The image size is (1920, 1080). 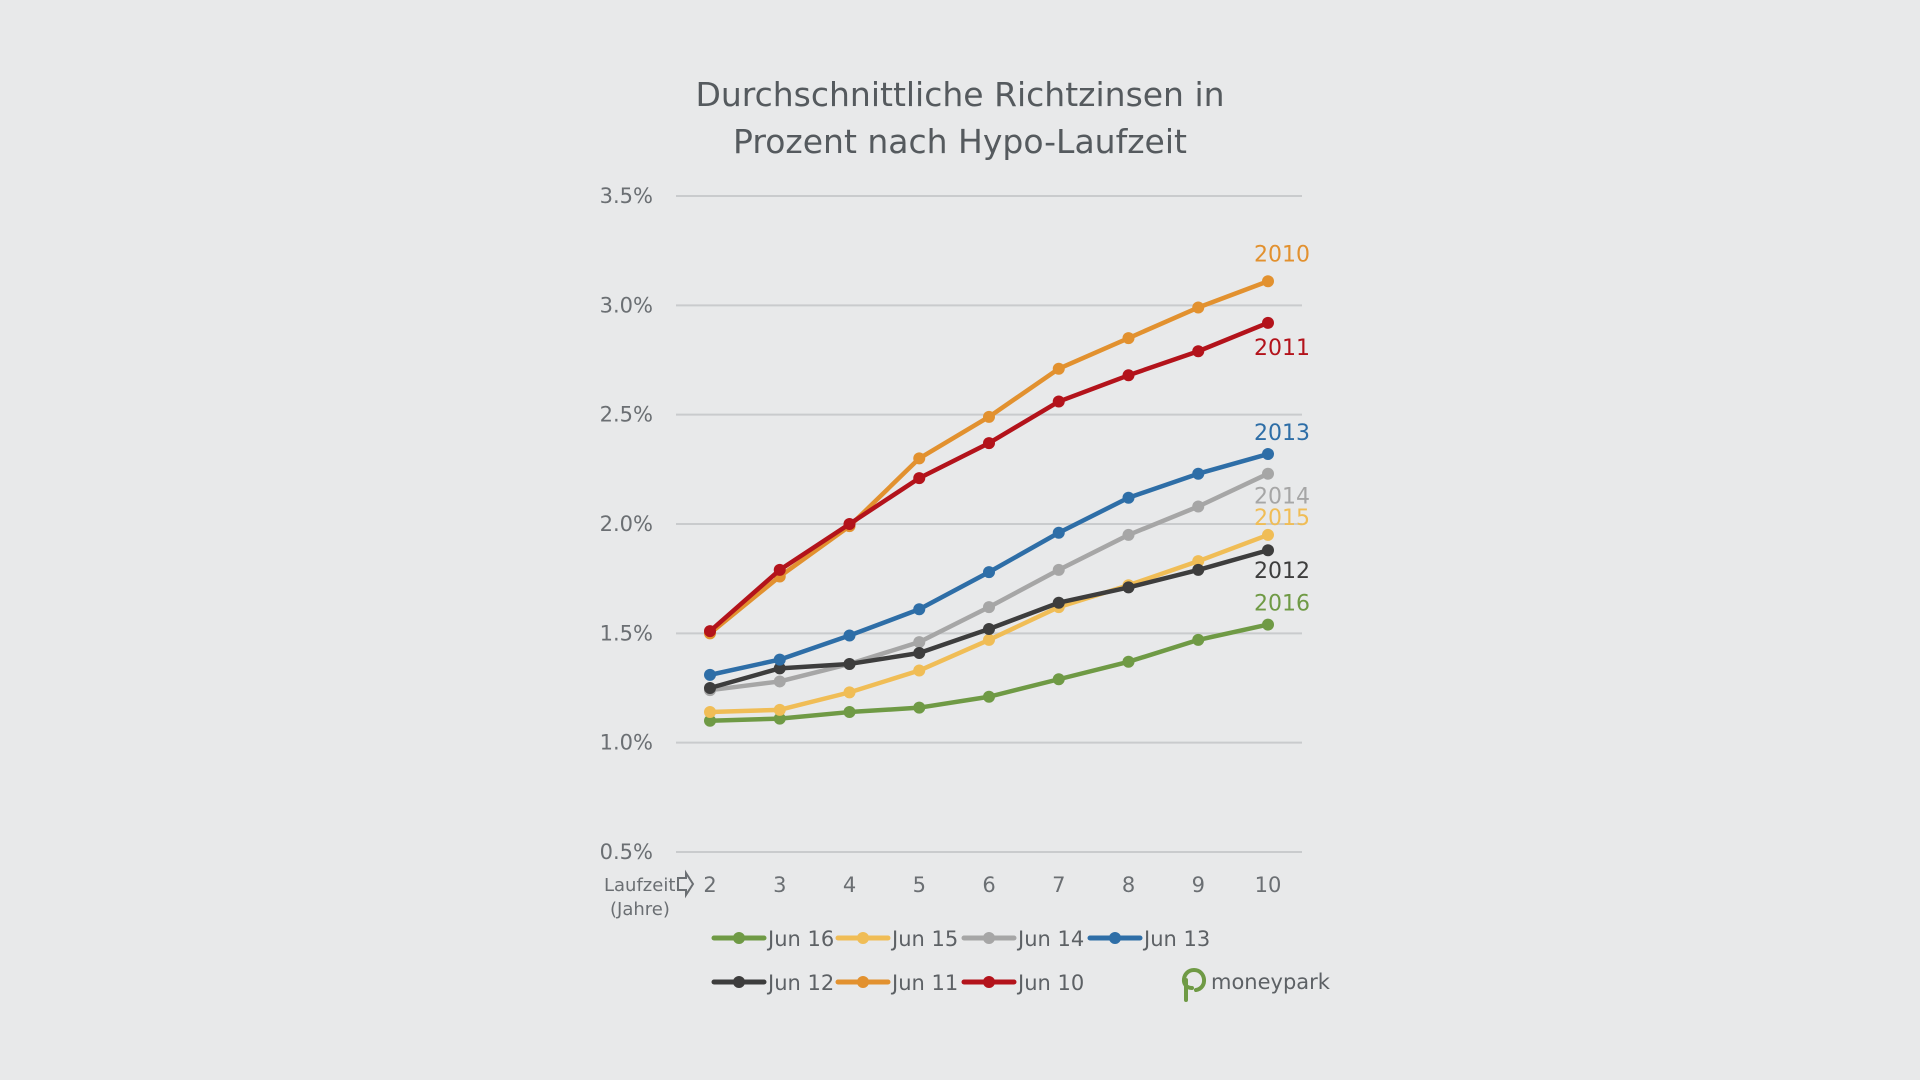 I want to click on legend-item: Jun 14, so click(x=1022, y=939).